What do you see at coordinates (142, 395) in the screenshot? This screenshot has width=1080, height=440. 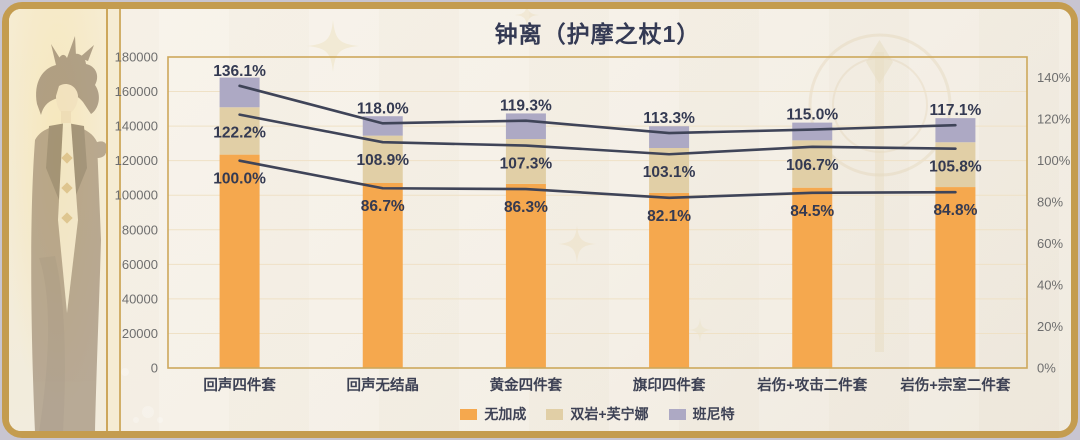 I see `sparkle-art` at bounding box center [142, 395].